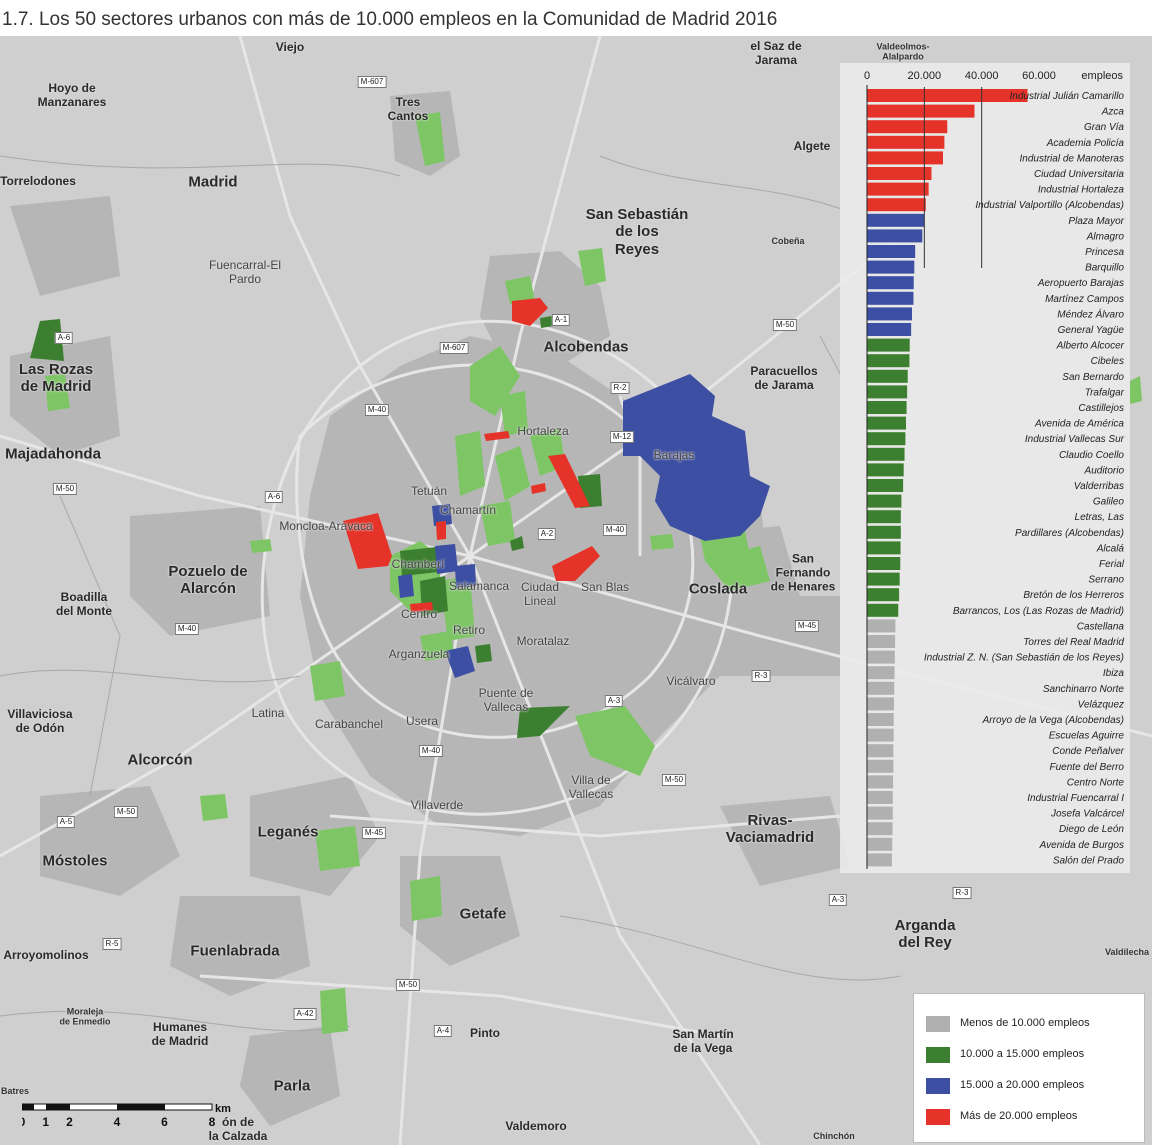 This screenshot has width=1152, height=1146. I want to click on bar-label: Barquillo, so click(1104, 268).